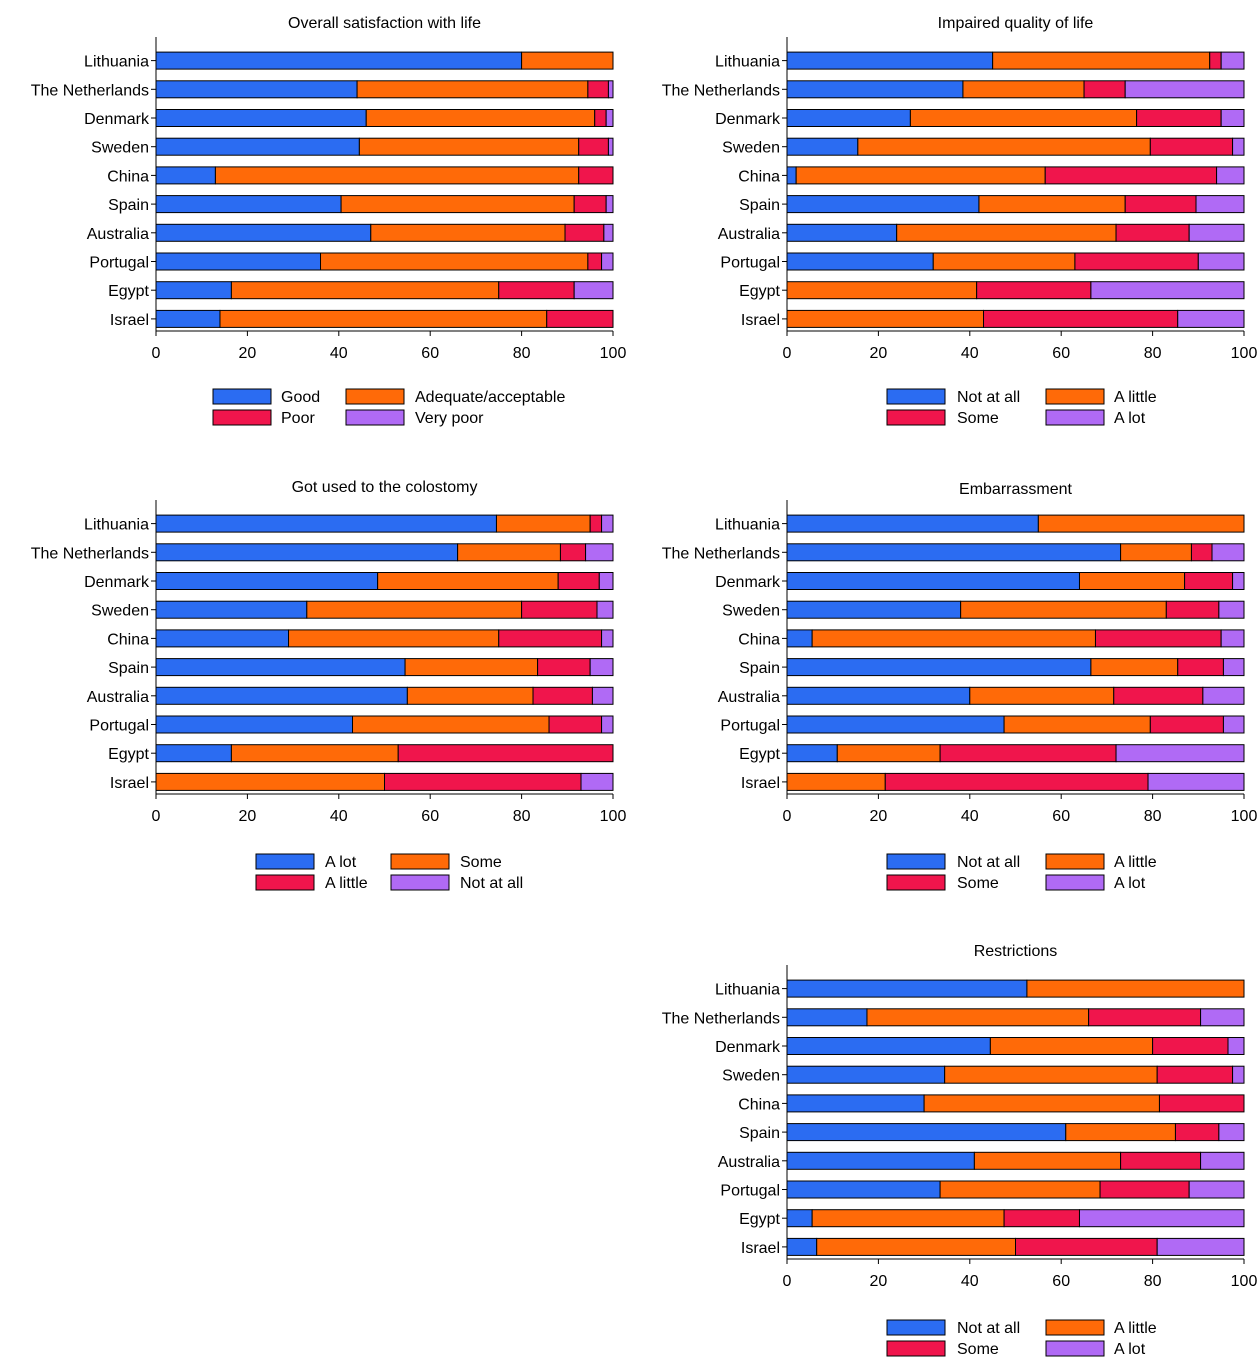 The height and width of the screenshot is (1362, 1260). What do you see at coordinates (156, 816) in the screenshot?
I see `x-tick-label: 0` at bounding box center [156, 816].